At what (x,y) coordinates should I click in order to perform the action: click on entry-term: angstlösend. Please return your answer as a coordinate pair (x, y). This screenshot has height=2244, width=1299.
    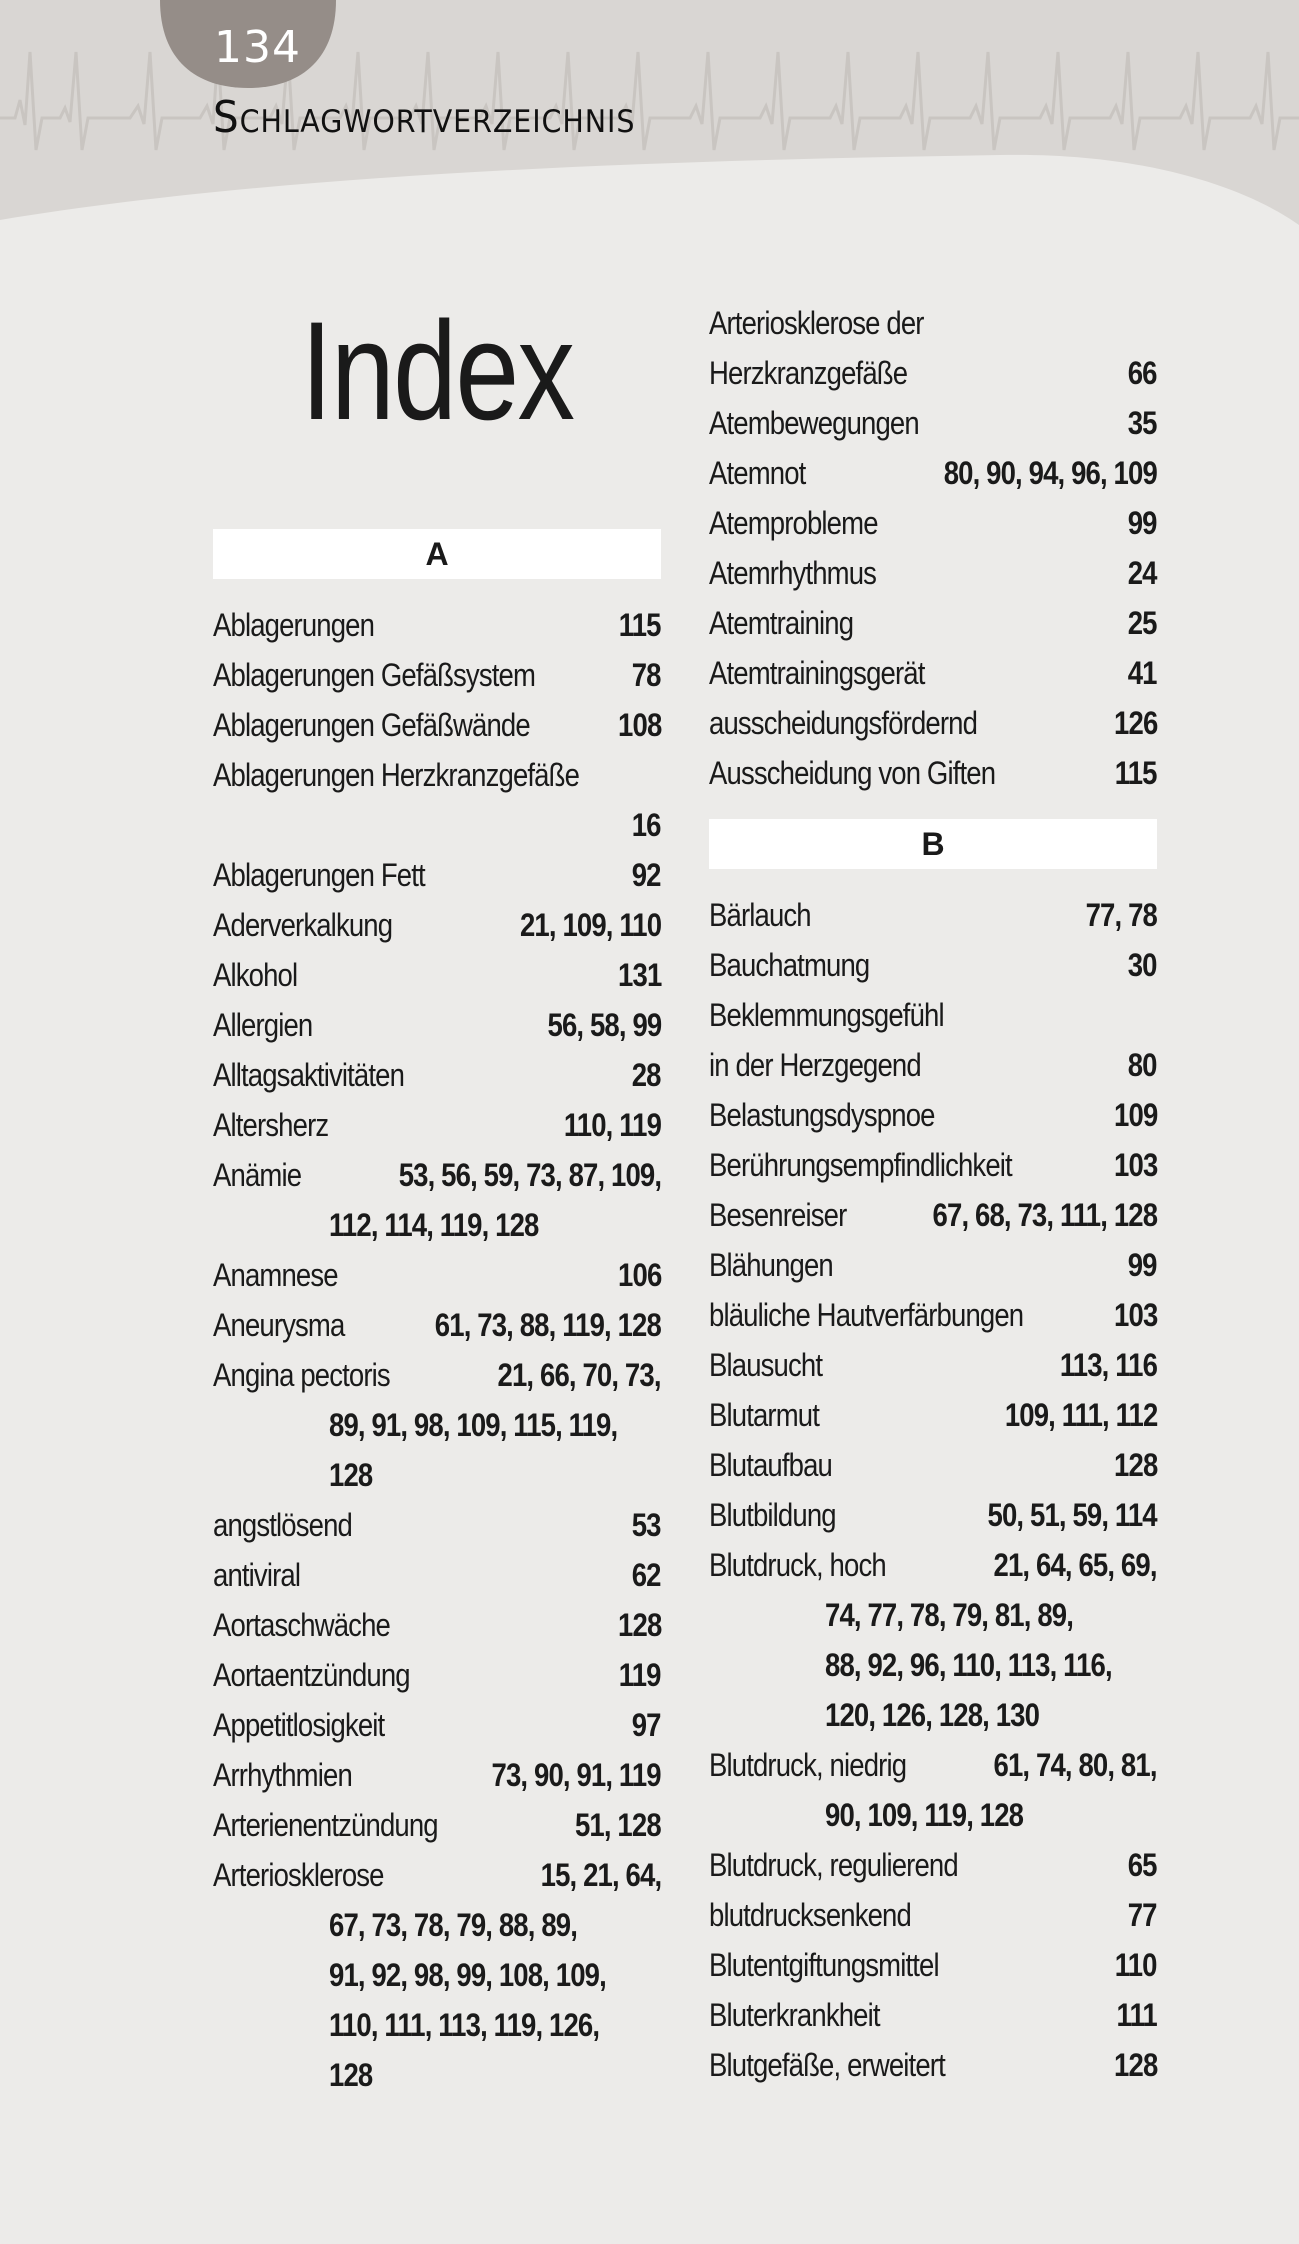
    Looking at the image, I should click on (283, 1525).